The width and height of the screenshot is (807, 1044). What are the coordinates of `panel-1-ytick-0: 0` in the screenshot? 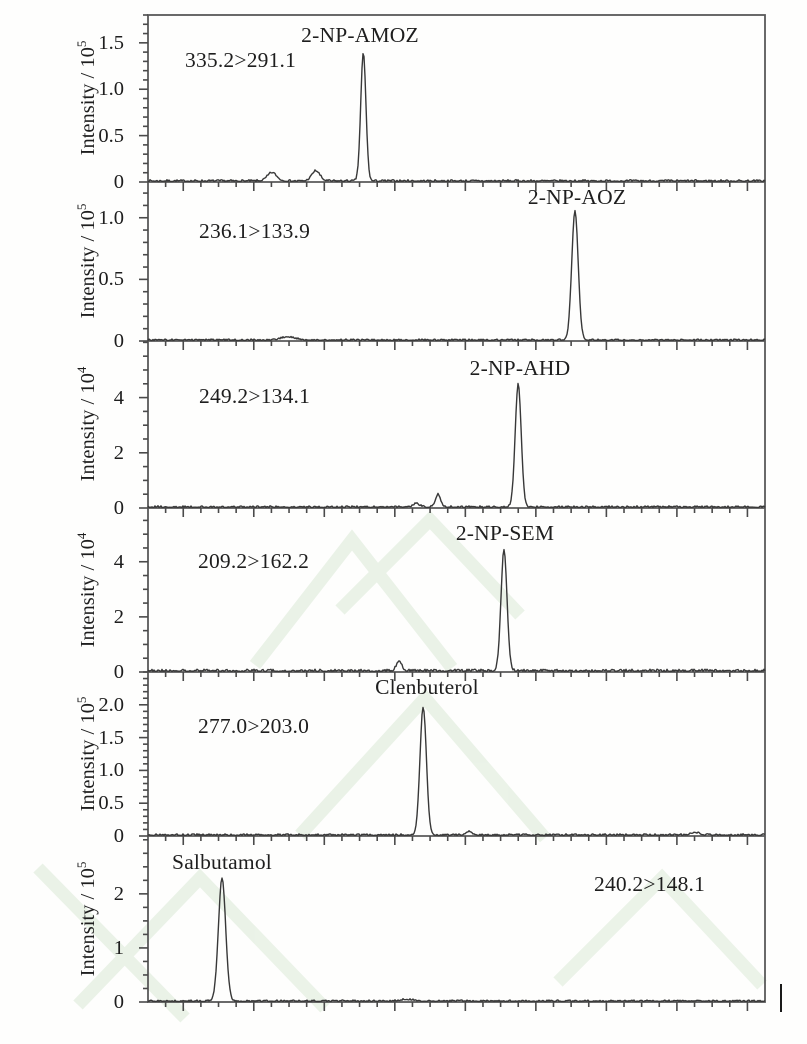 It's located at (118, 182).